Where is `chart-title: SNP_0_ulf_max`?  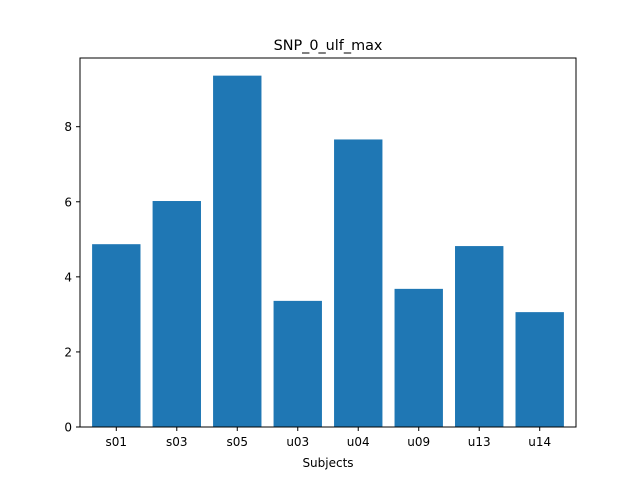
chart-title: SNP_0_ulf_max is located at coordinates (328, 46).